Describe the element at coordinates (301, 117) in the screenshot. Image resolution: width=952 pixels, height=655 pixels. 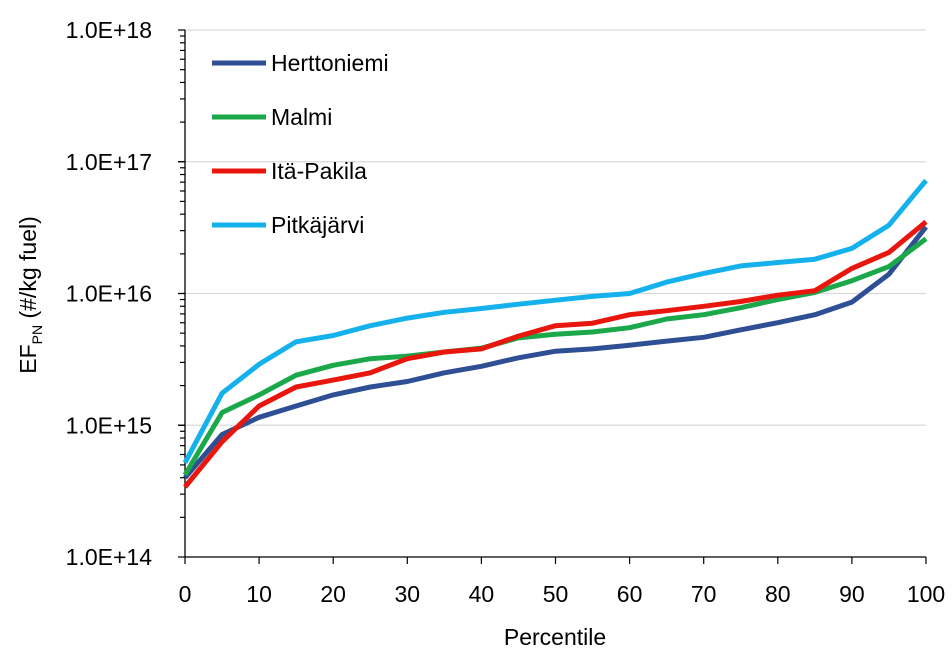
I see `legend-label: Malmi` at that location.